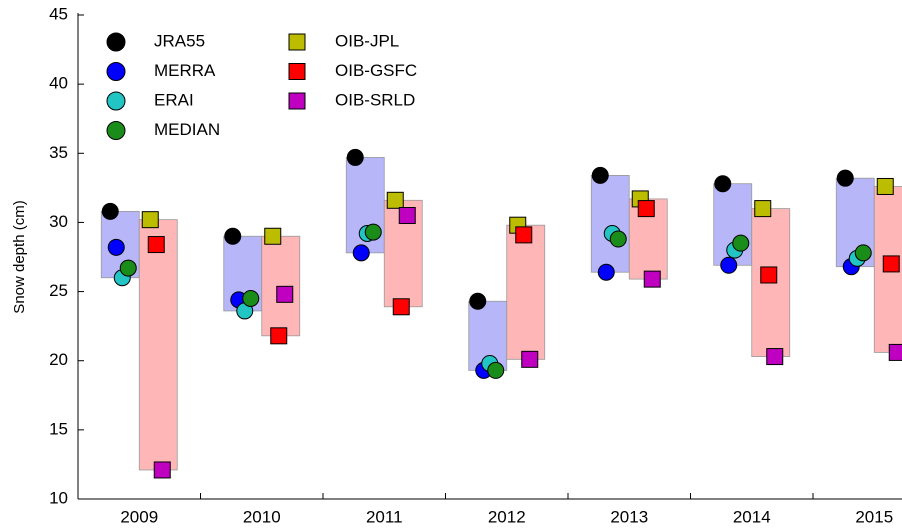 The width and height of the screenshot is (902, 531). I want to click on x-tick-label: 2014, so click(752, 516).